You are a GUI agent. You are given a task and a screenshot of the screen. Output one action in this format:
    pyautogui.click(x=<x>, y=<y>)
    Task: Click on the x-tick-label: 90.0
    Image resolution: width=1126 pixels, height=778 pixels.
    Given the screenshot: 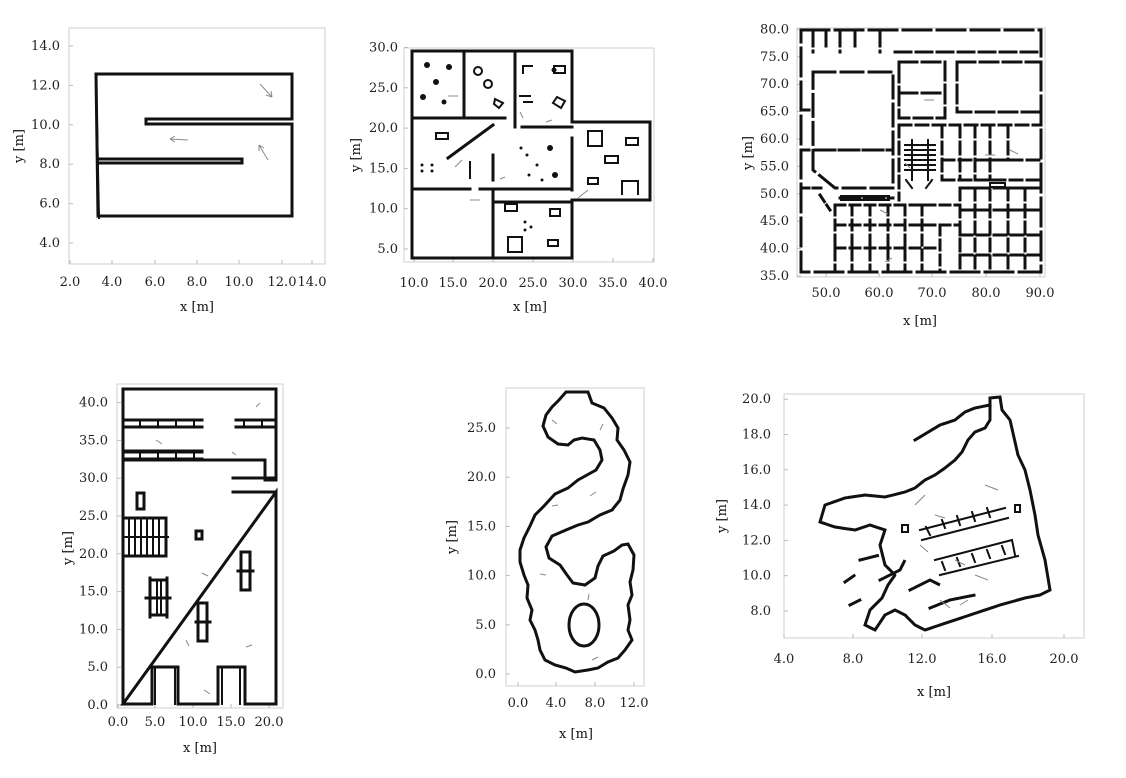 What is the action you would take?
    pyautogui.click(x=1040, y=293)
    